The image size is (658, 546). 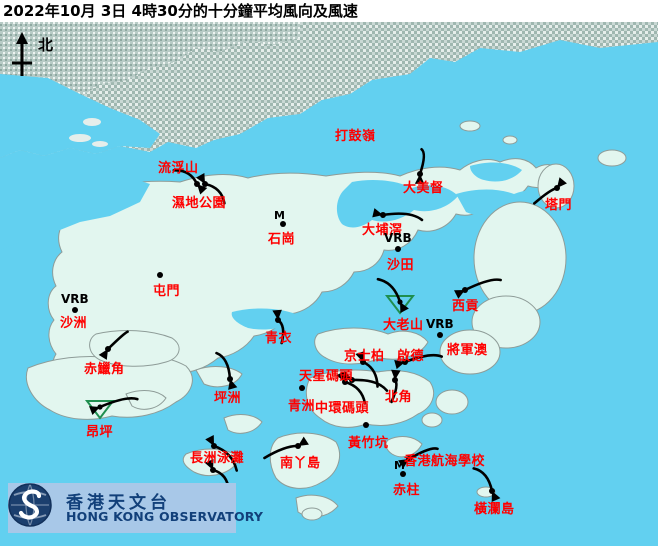 I want to click on page-title: 2022年10月 3日 4時30分的十分鐘平均風向及風速, so click(x=180, y=11).